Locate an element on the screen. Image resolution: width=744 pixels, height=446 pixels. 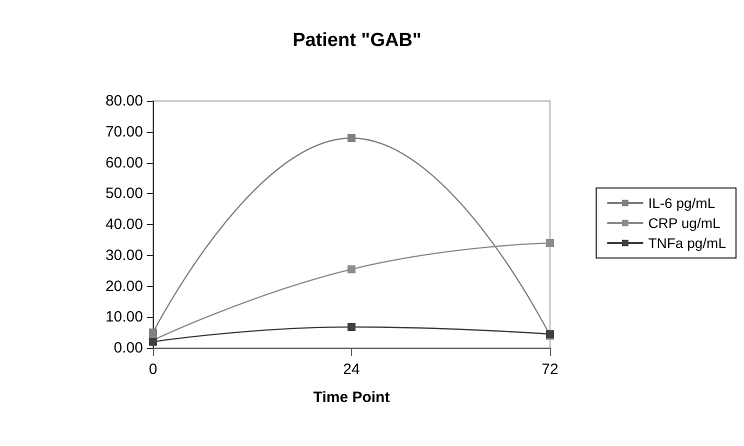
legend-label: CRP ug/mL is located at coordinates (684, 223).